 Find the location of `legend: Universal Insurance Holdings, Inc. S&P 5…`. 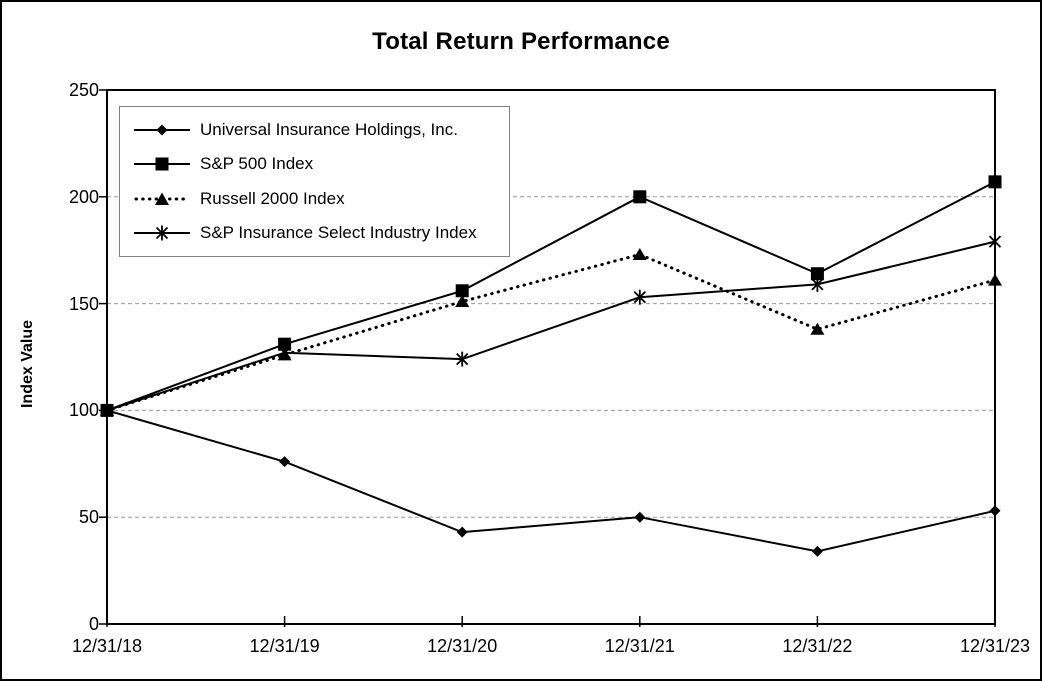

legend: Universal Insurance Holdings, Inc. S&P 5… is located at coordinates (314, 181).